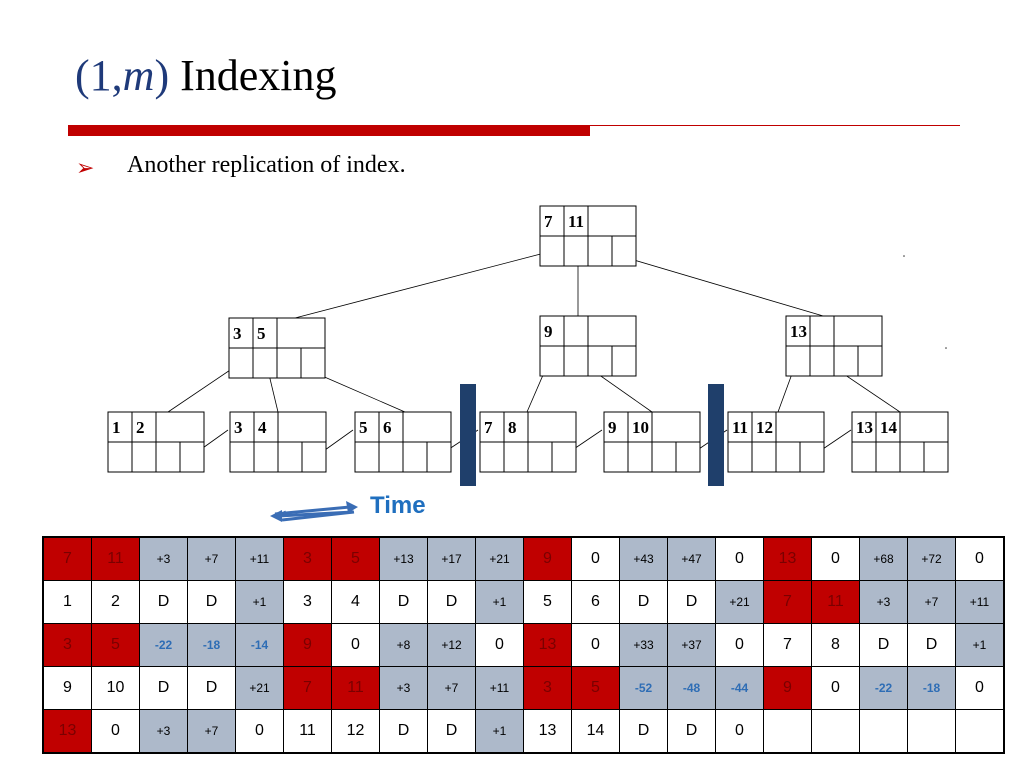 The image size is (1024, 768). Describe the element at coordinates (162, 75) in the screenshot. I see `title-suffix: )` at that location.